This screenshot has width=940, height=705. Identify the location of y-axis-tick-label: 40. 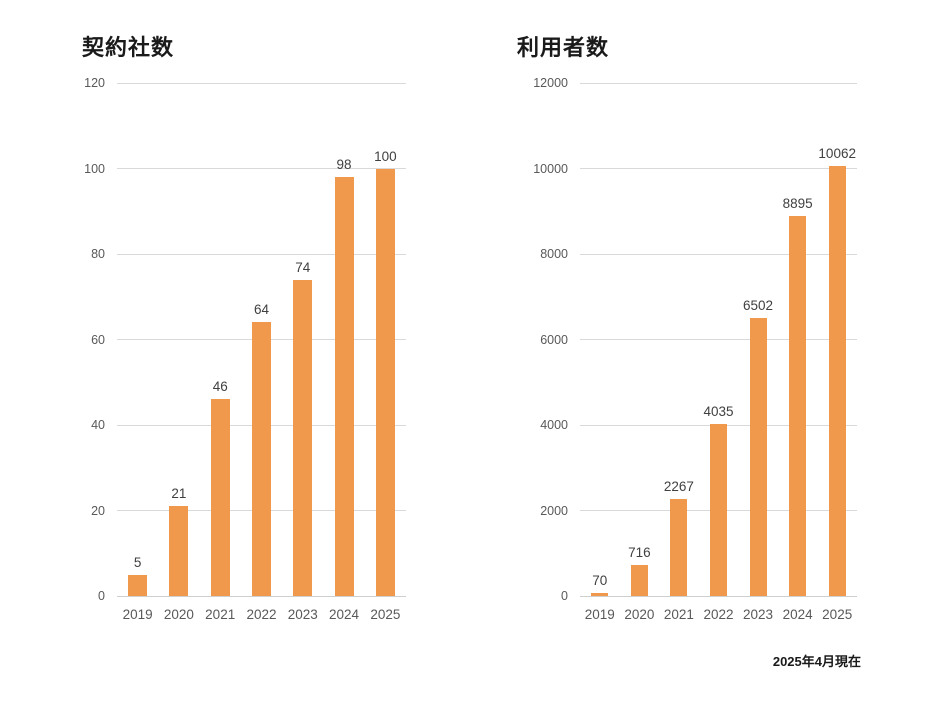
(98, 425).